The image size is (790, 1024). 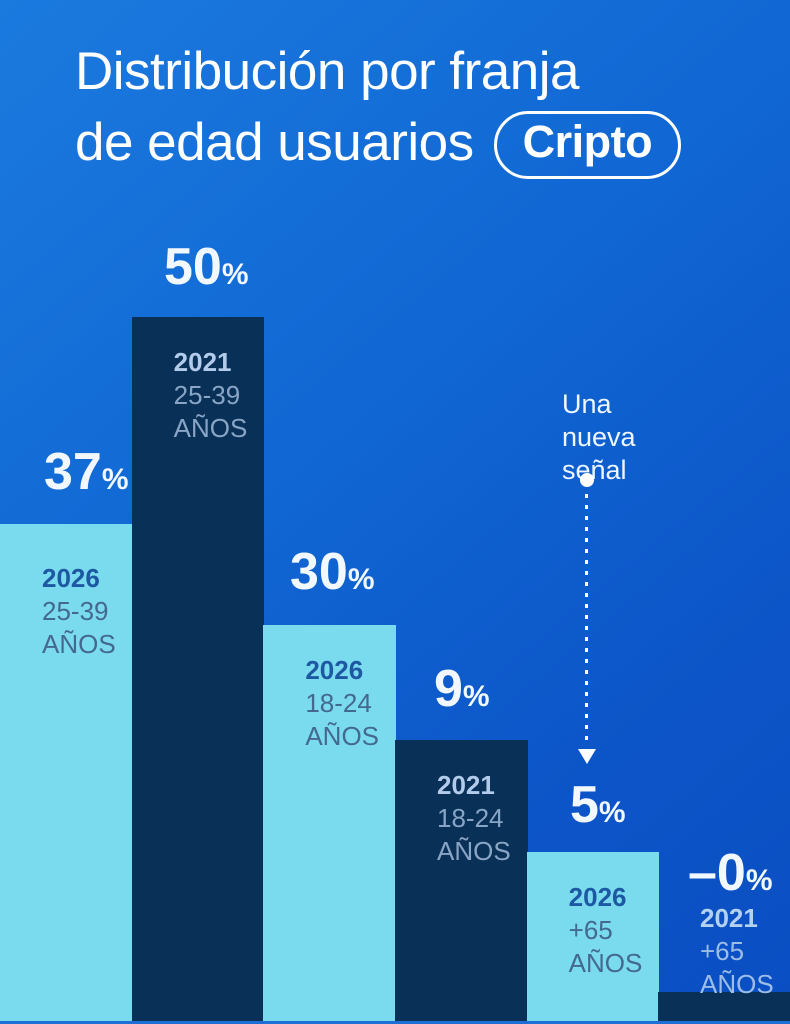 I want to click on bar-2021-18-24: 2021 18-24 AÑOS, so click(x=461, y=882).